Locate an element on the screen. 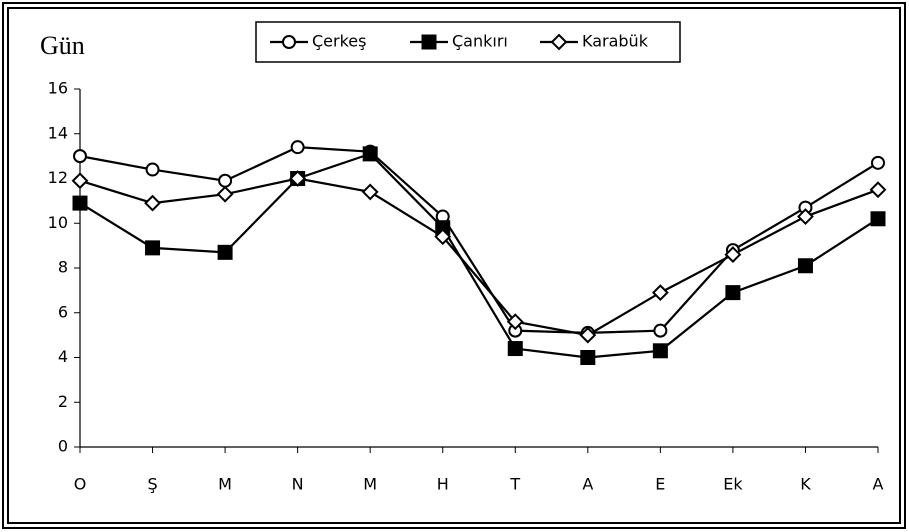 The width and height of the screenshot is (909, 532). legend-label: Çankırı is located at coordinates (480, 41).